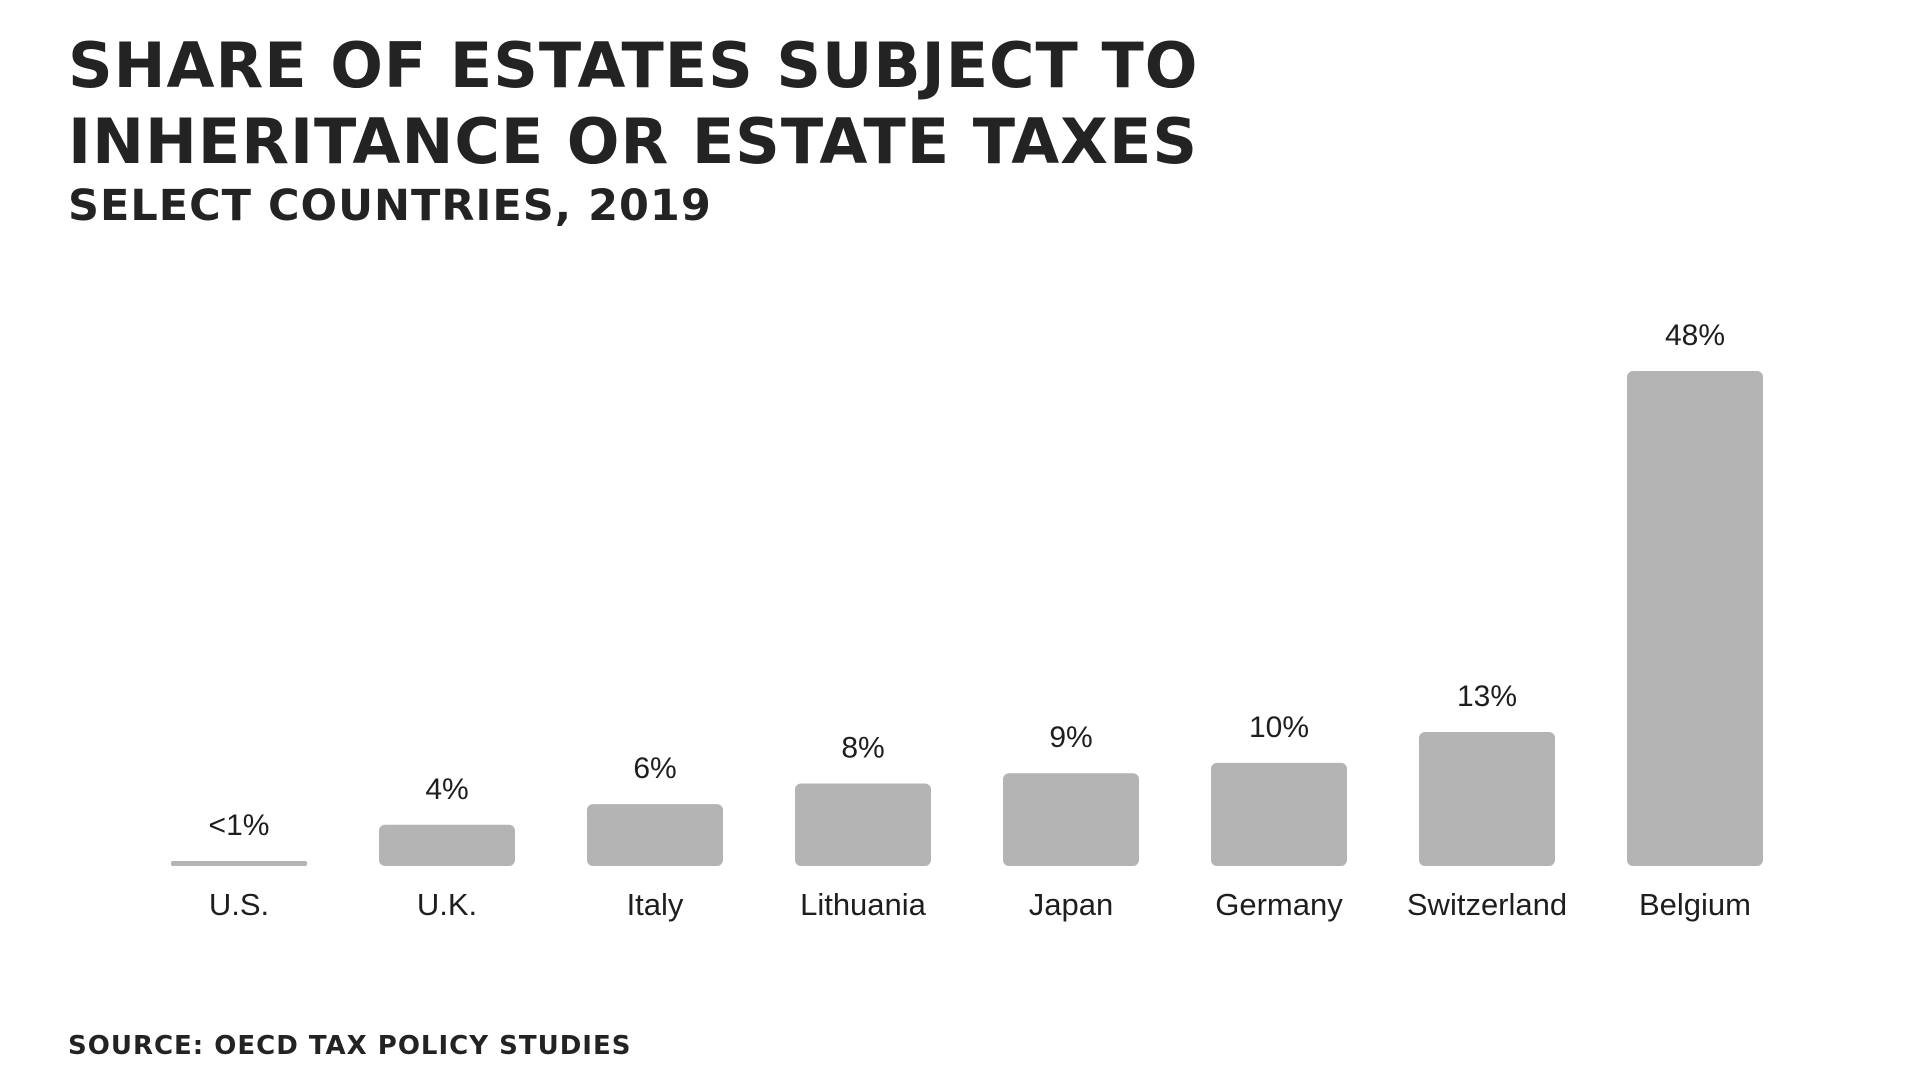 The width and height of the screenshot is (1920, 1080). What do you see at coordinates (447, 845) in the screenshot?
I see `bar-u-k` at bounding box center [447, 845].